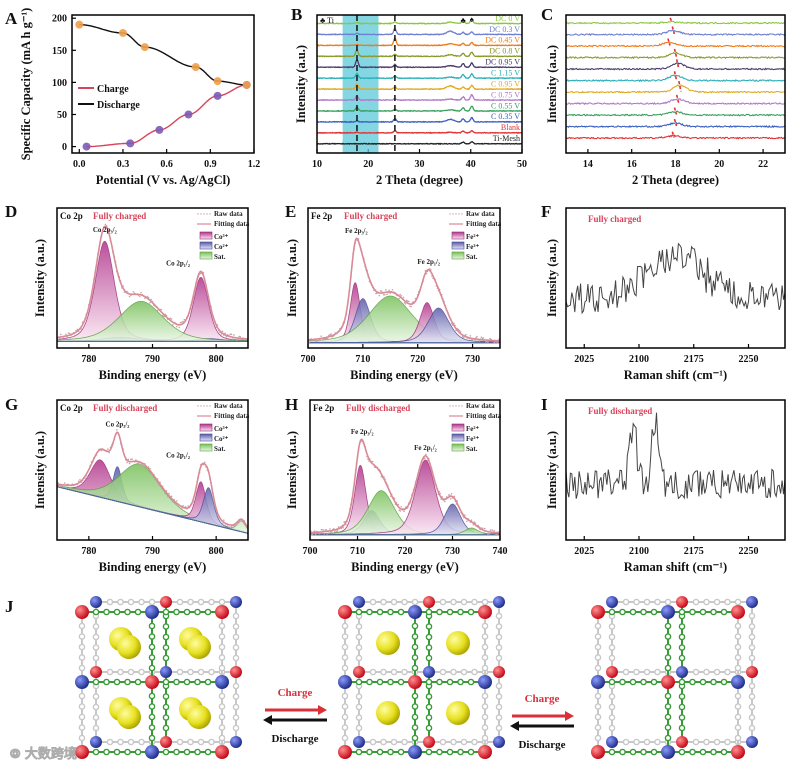  Describe the element at coordinates (216, 551) in the screenshot. I see `x-tick-label: 800` at that location.